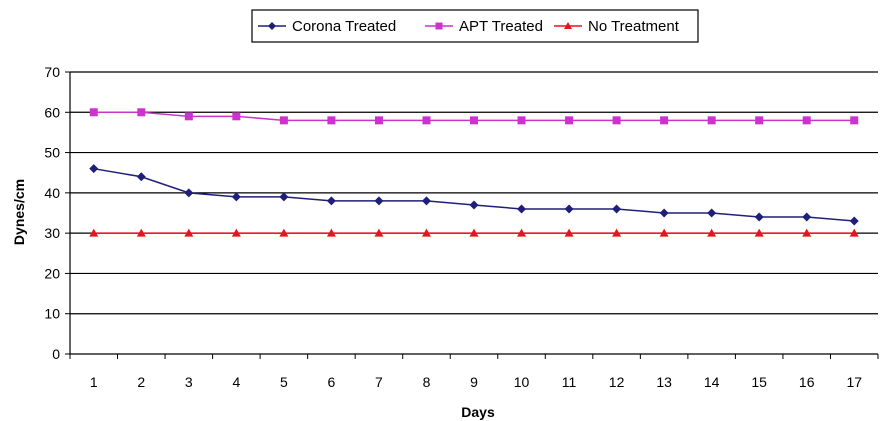 The height and width of the screenshot is (421, 880). Describe the element at coordinates (379, 382) in the screenshot. I see `x-tick-label: 7` at that location.